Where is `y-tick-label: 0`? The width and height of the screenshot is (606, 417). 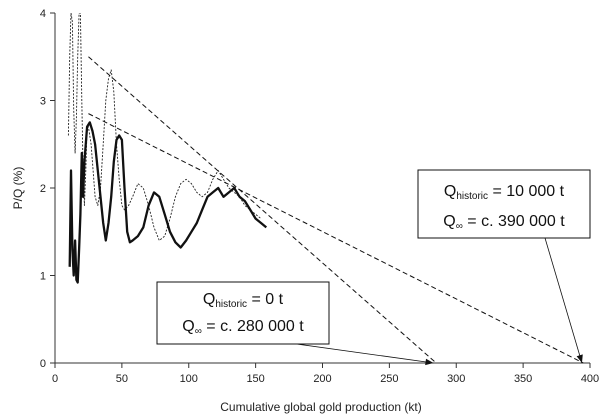
y-tick-label: 0 is located at coordinates (43, 364).